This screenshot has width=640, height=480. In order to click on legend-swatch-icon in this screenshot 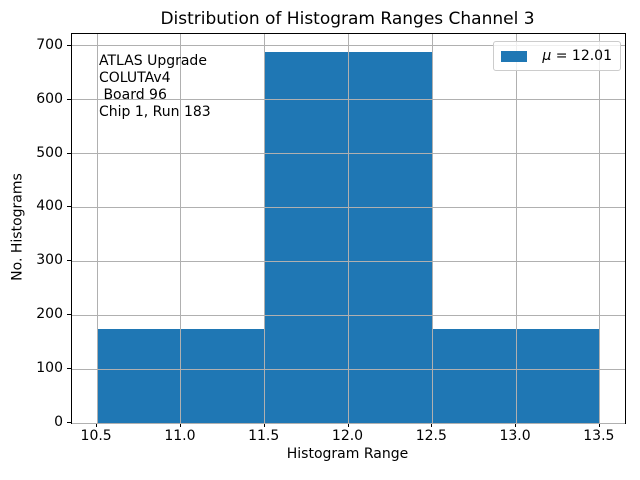, I will do `click(514, 56)`.